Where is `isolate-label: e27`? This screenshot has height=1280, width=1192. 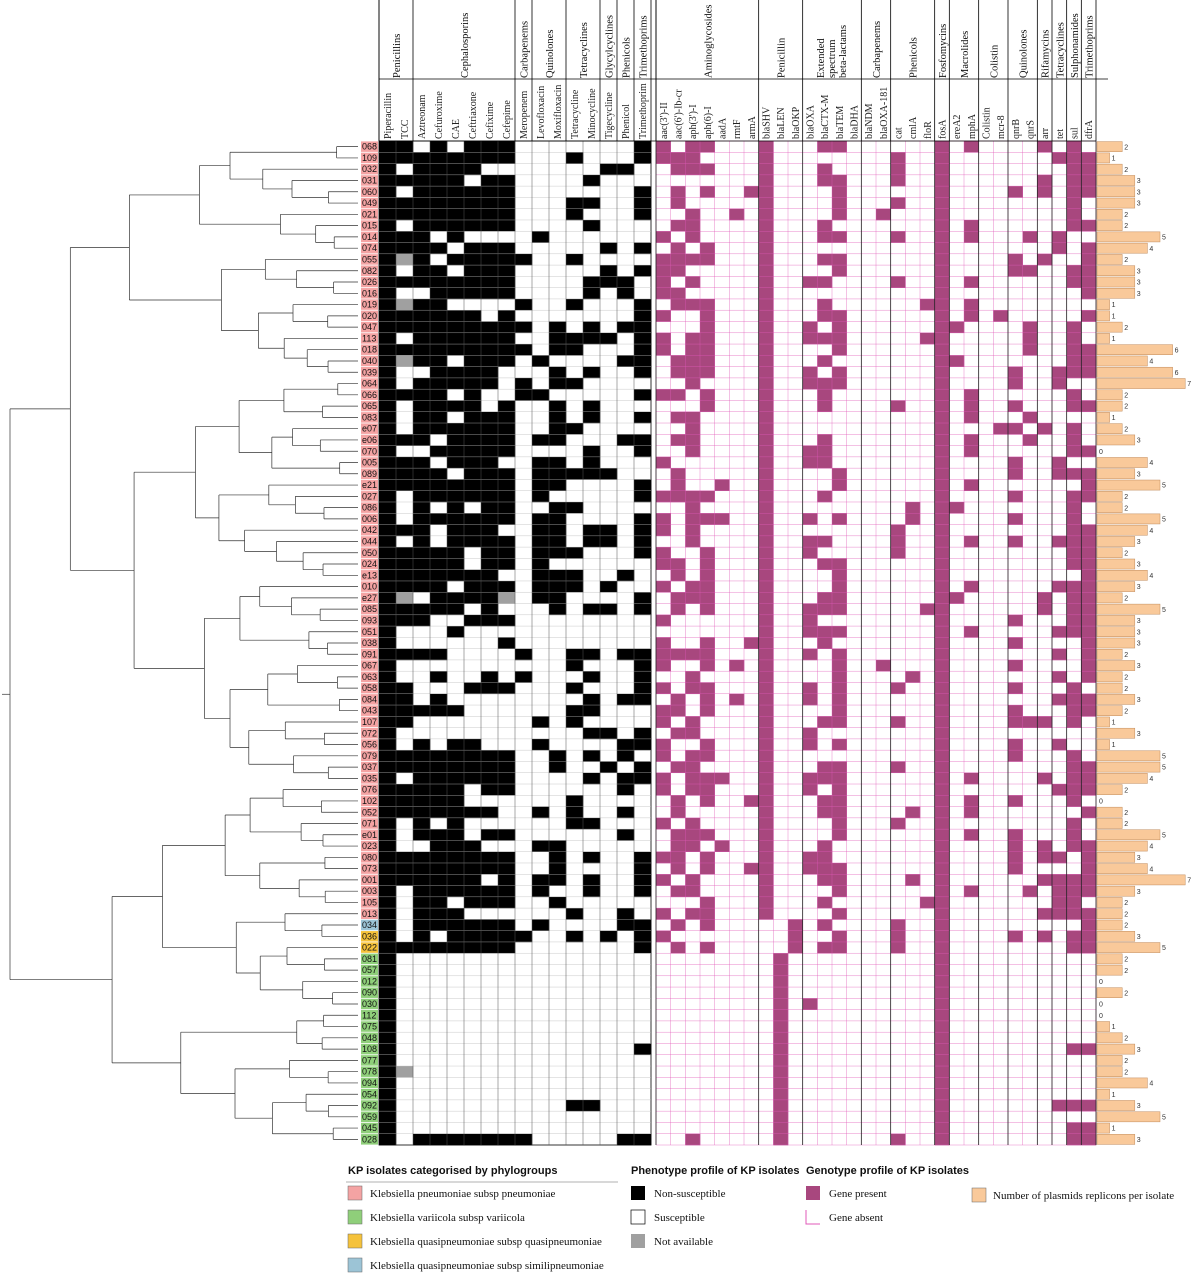
isolate-label: e27 is located at coordinates (369, 598).